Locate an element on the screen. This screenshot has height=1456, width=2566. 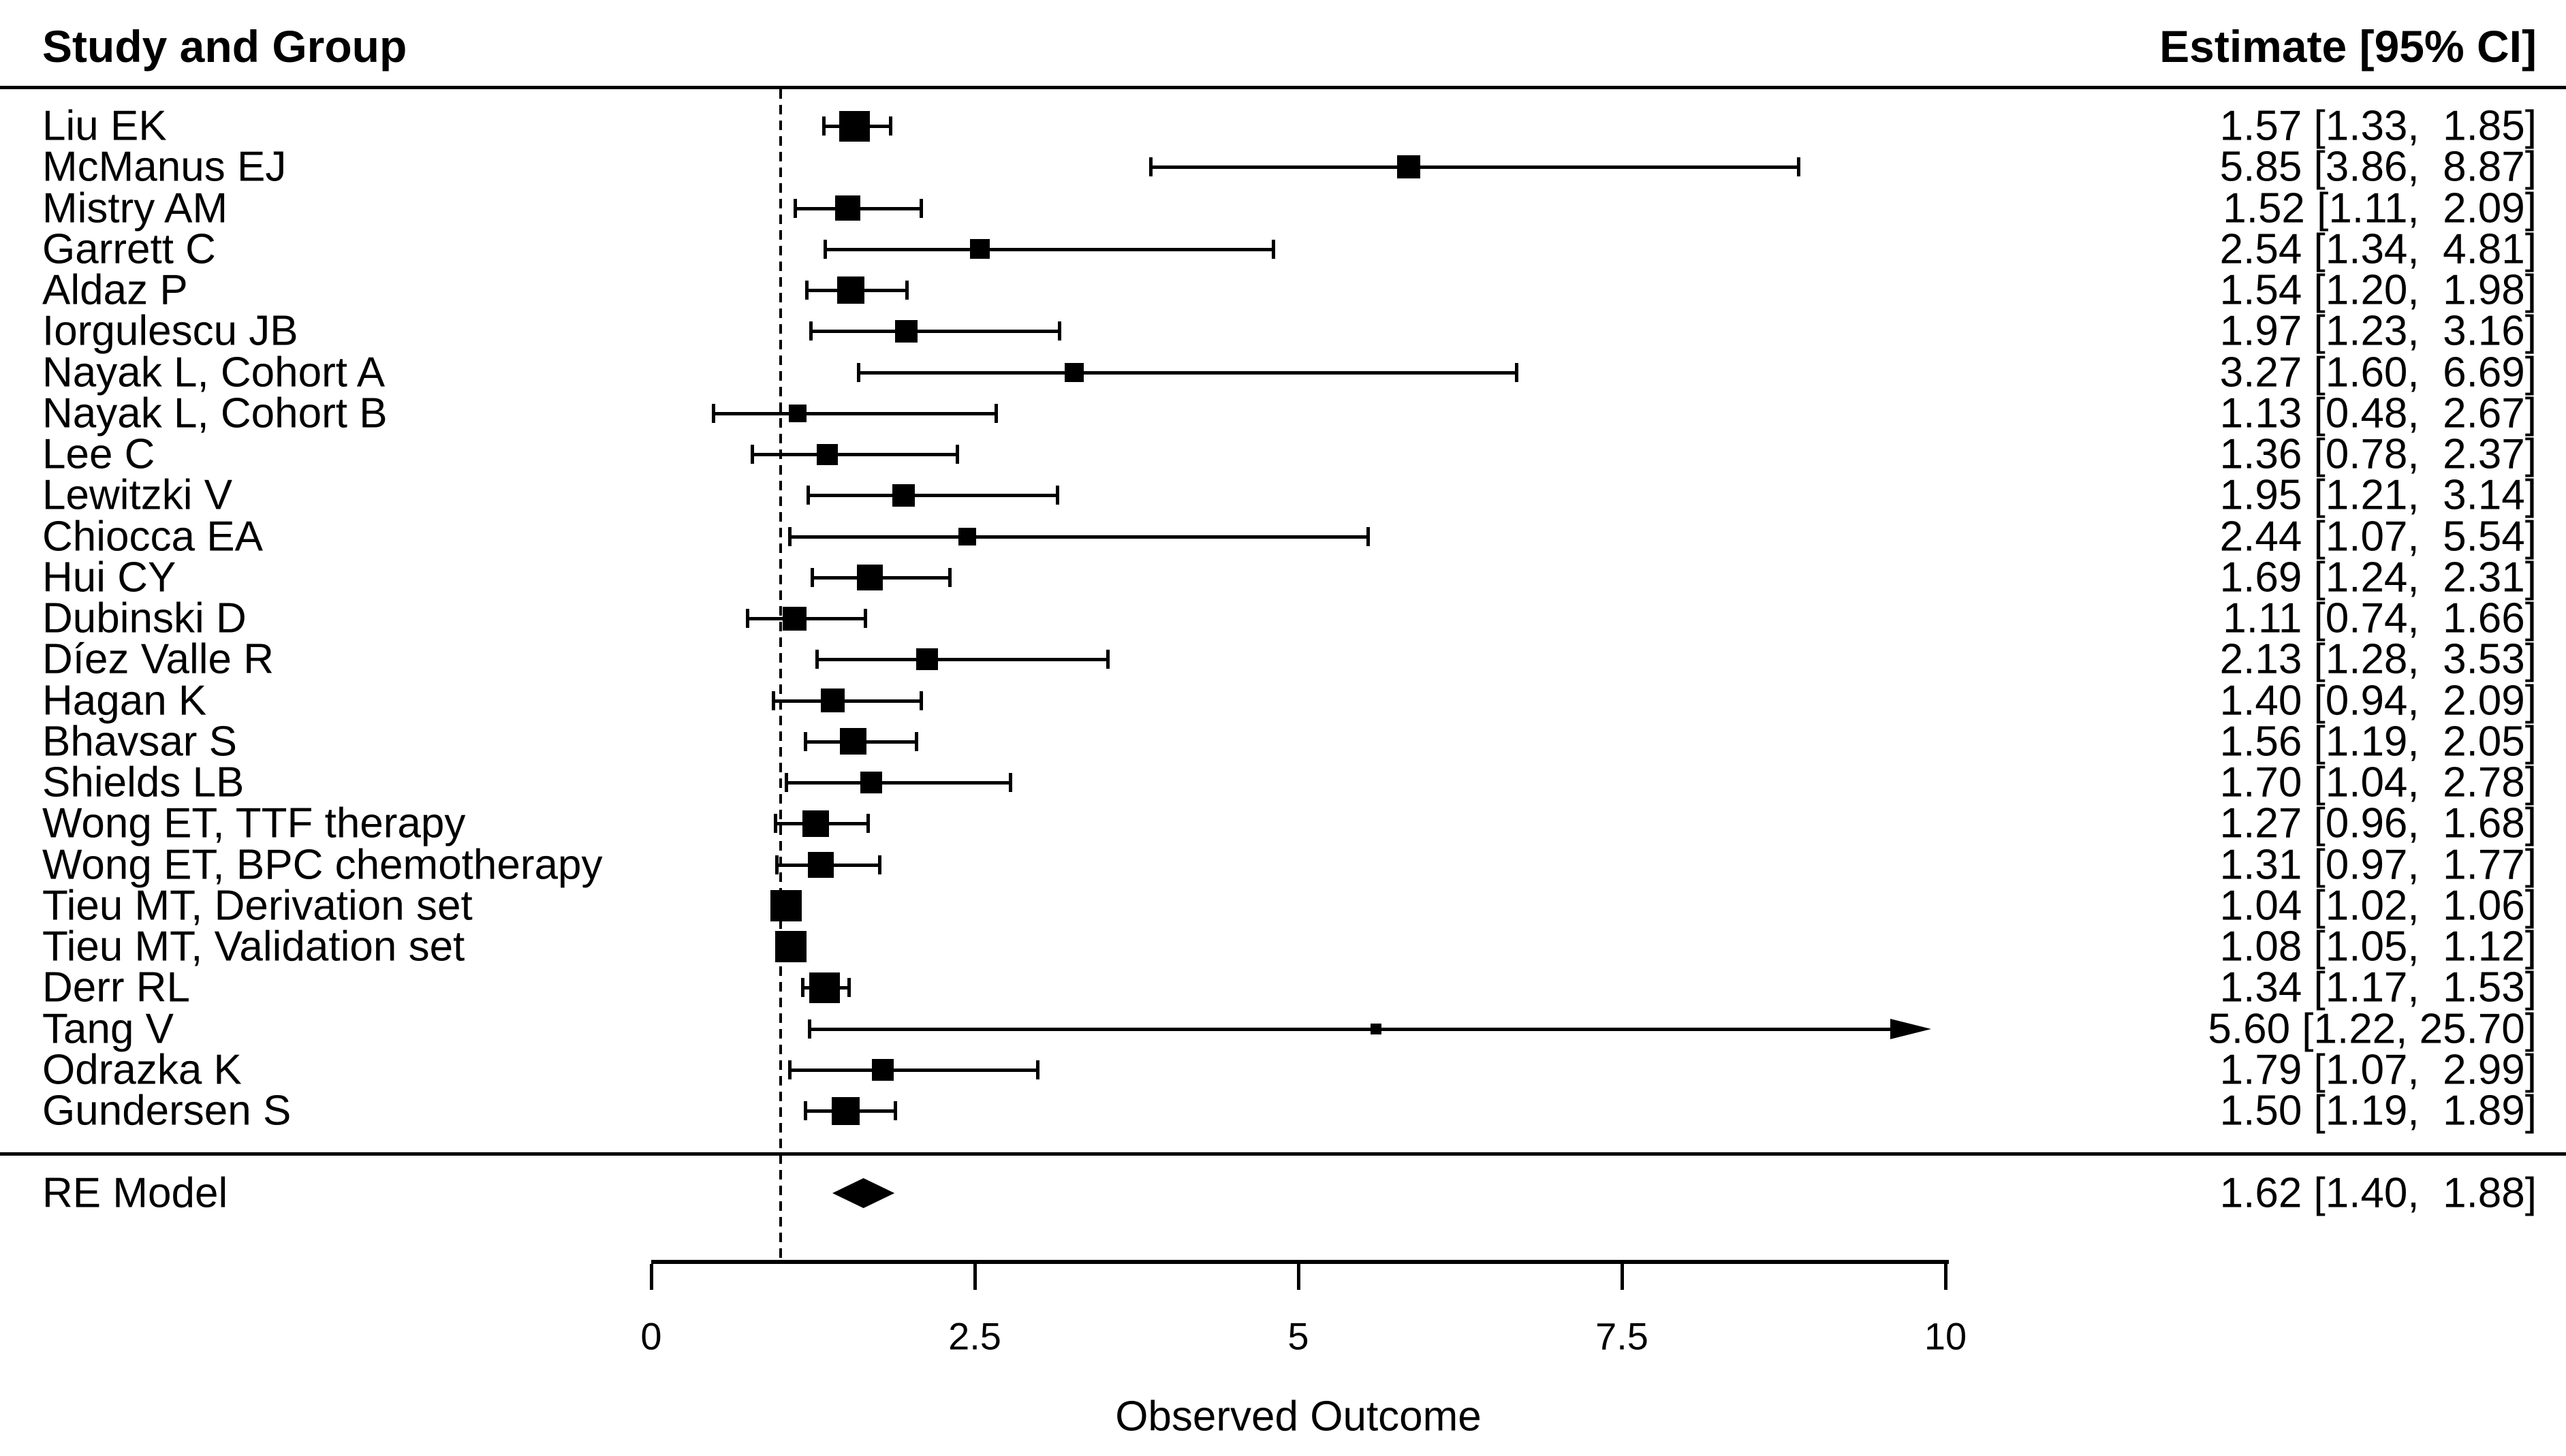
study-estimate: 1.40 [0.94, 2.09] is located at coordinates (2378, 700).